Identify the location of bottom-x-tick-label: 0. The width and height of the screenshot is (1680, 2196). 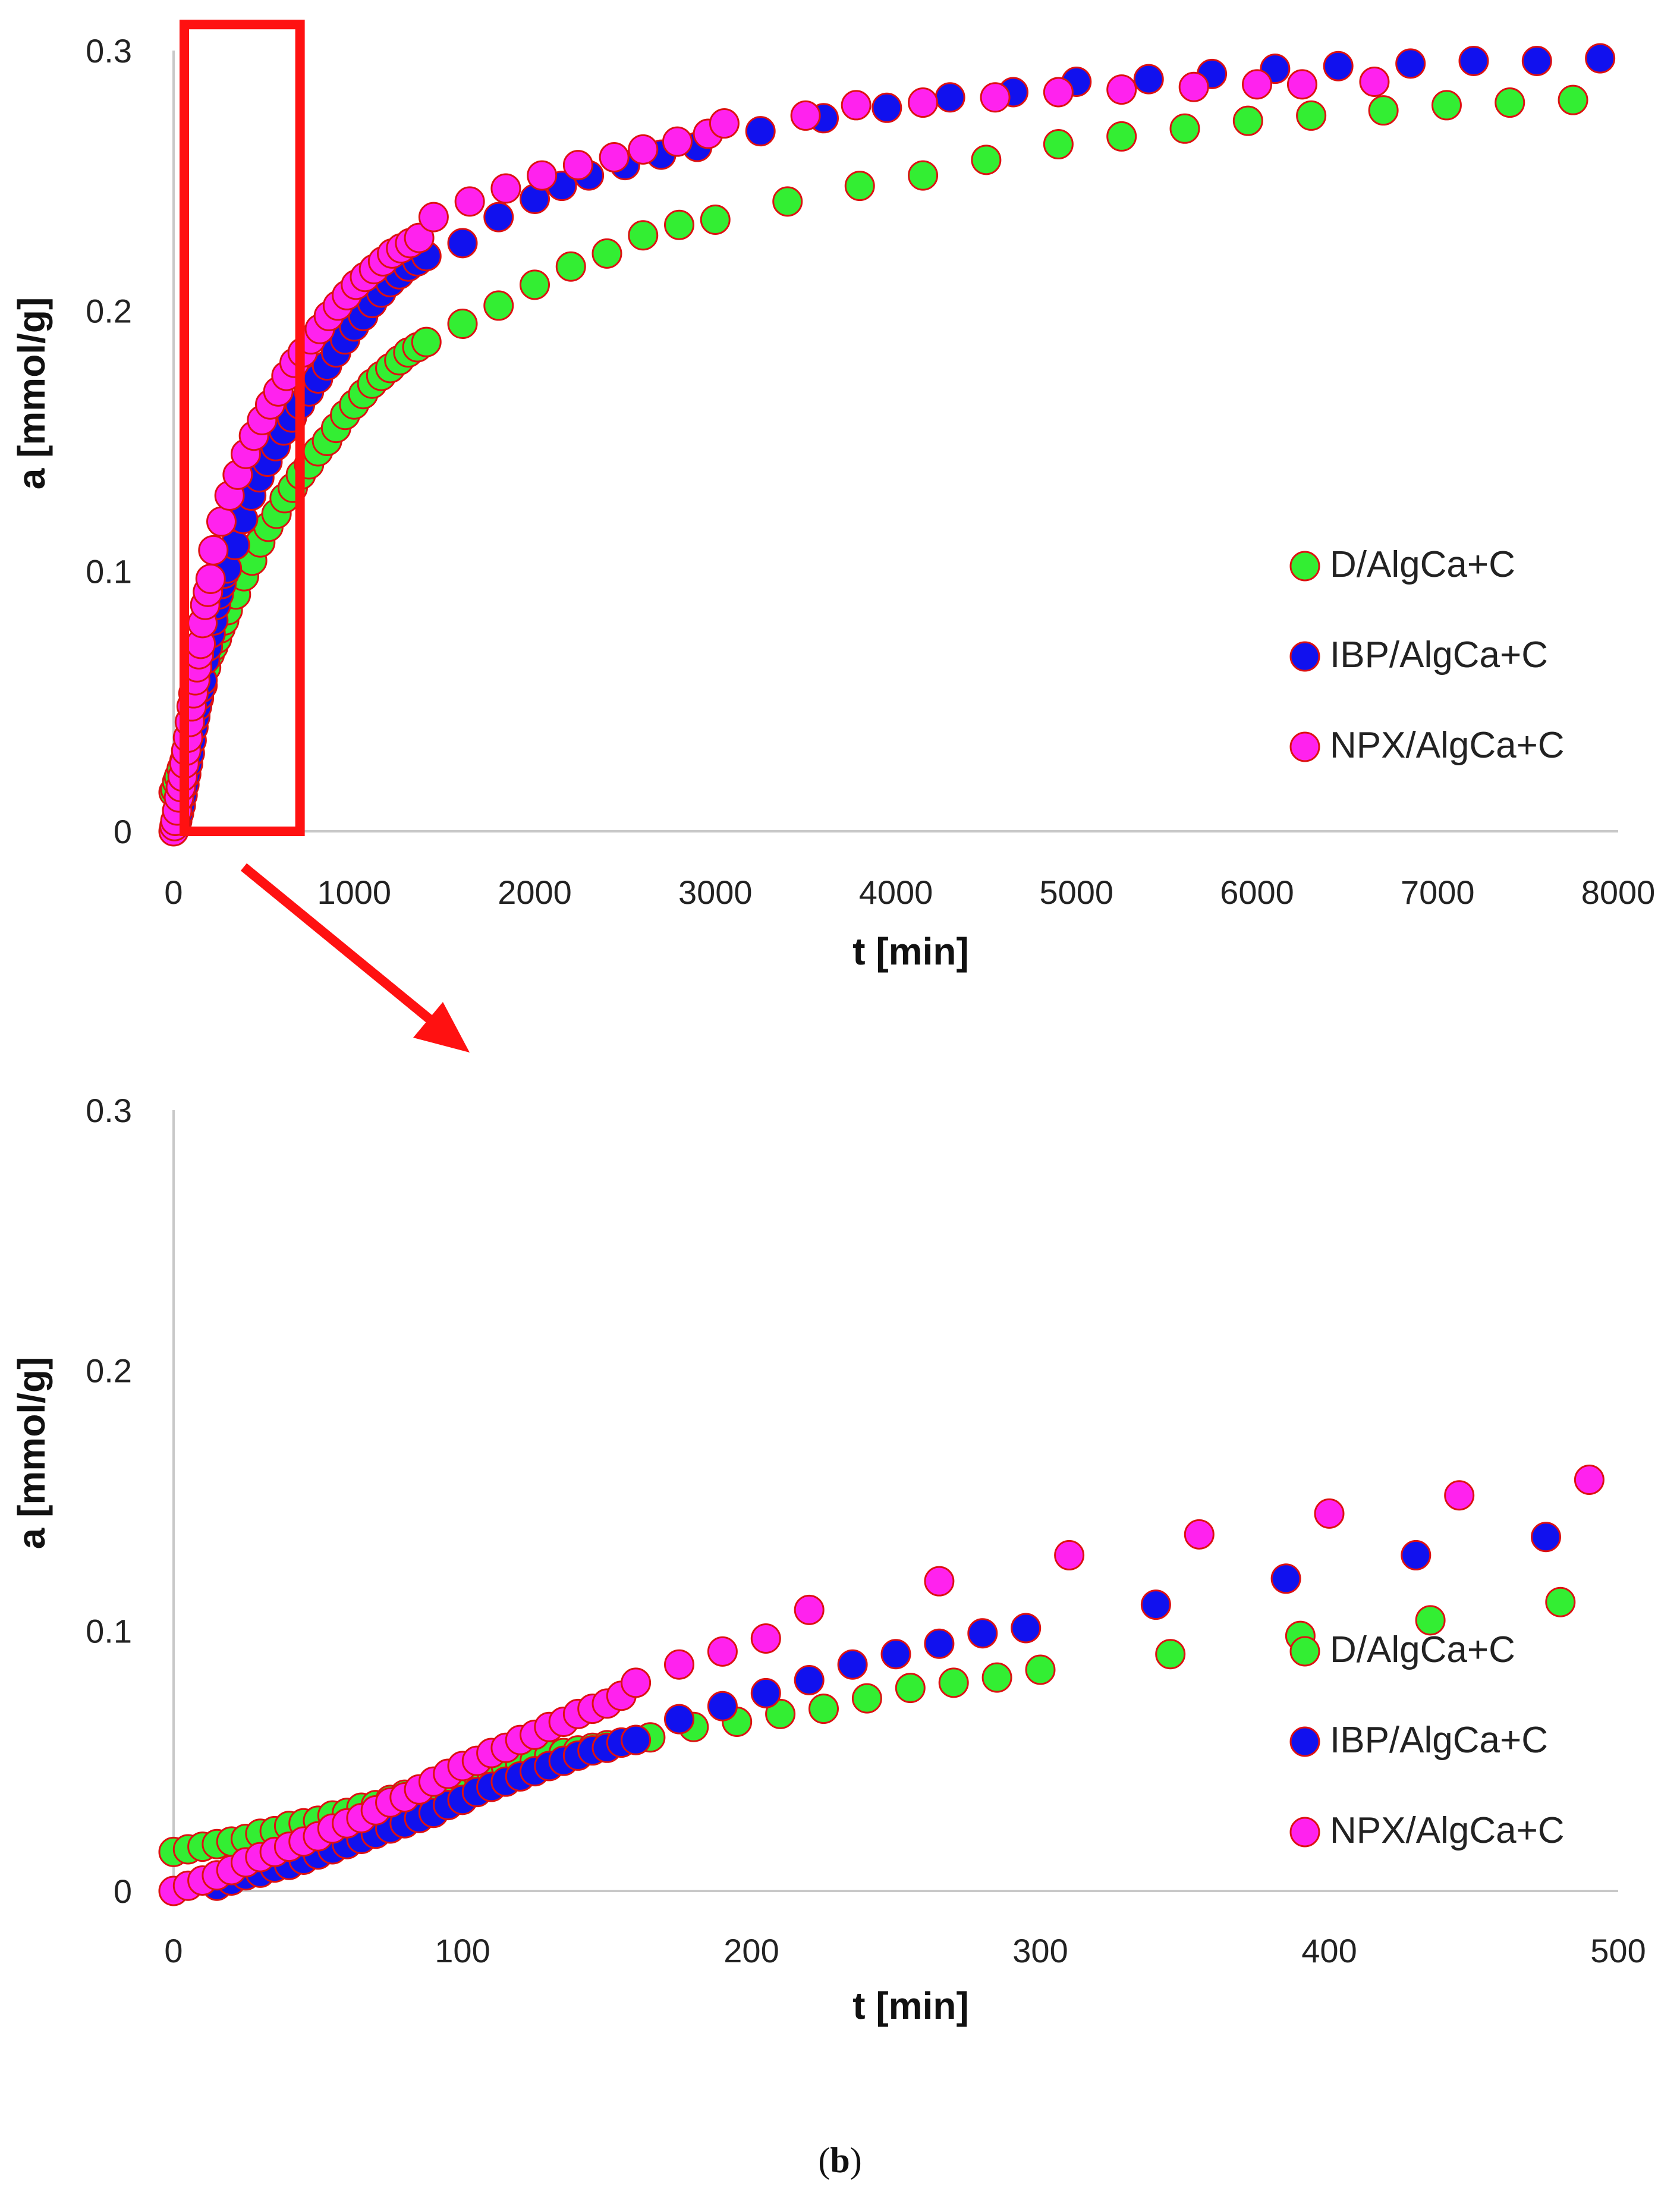
(173, 1951).